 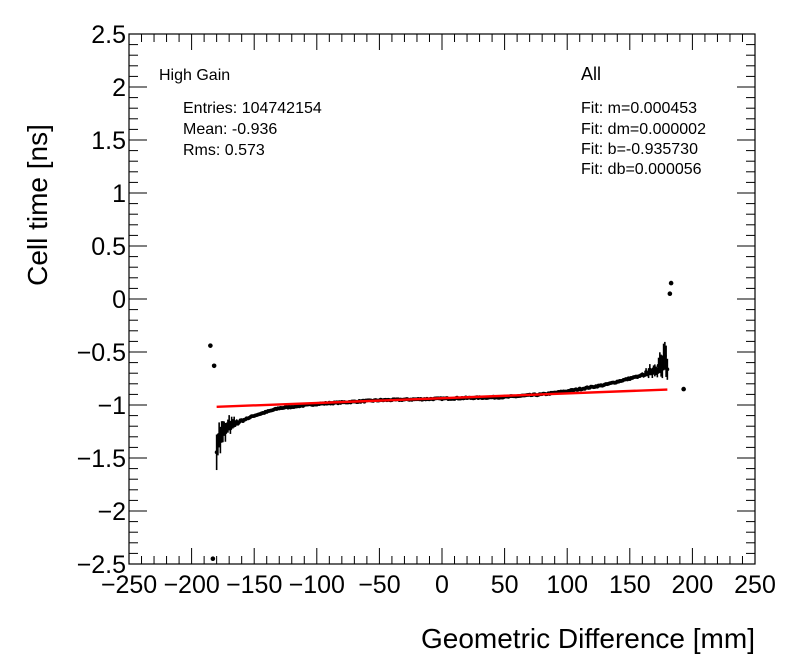 I want to click on fit-line-group, so click(x=442, y=398).